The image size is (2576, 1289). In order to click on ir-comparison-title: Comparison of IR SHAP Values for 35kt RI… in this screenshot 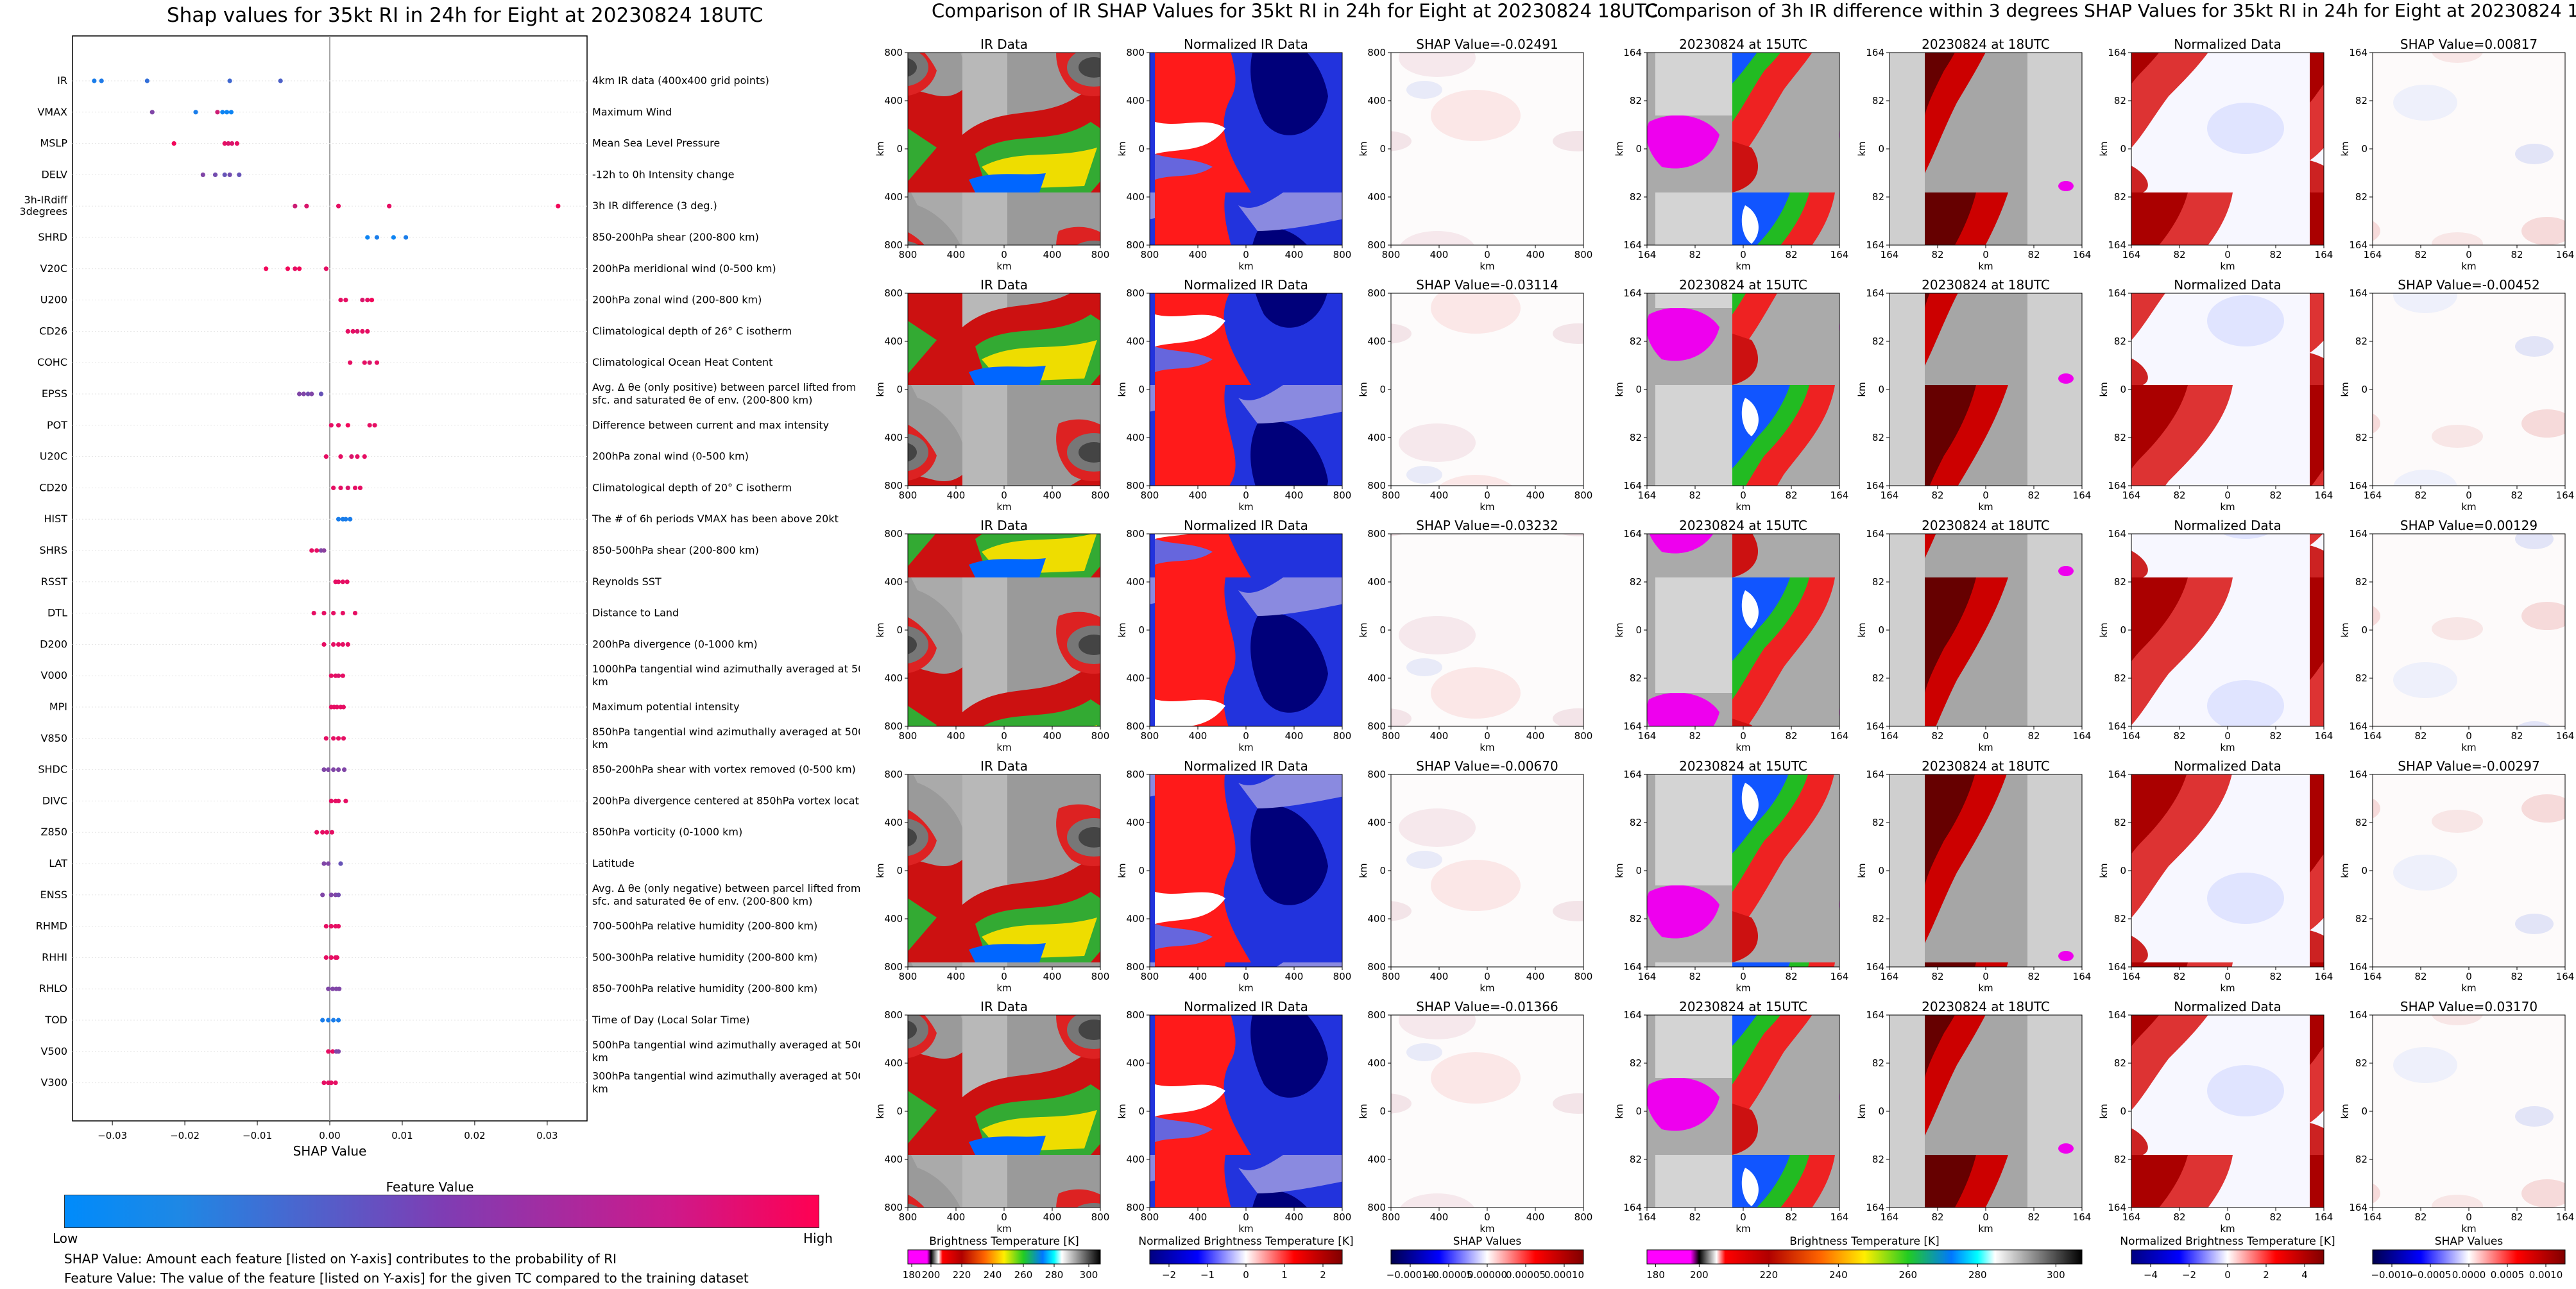, I will do `click(1295, 11)`.